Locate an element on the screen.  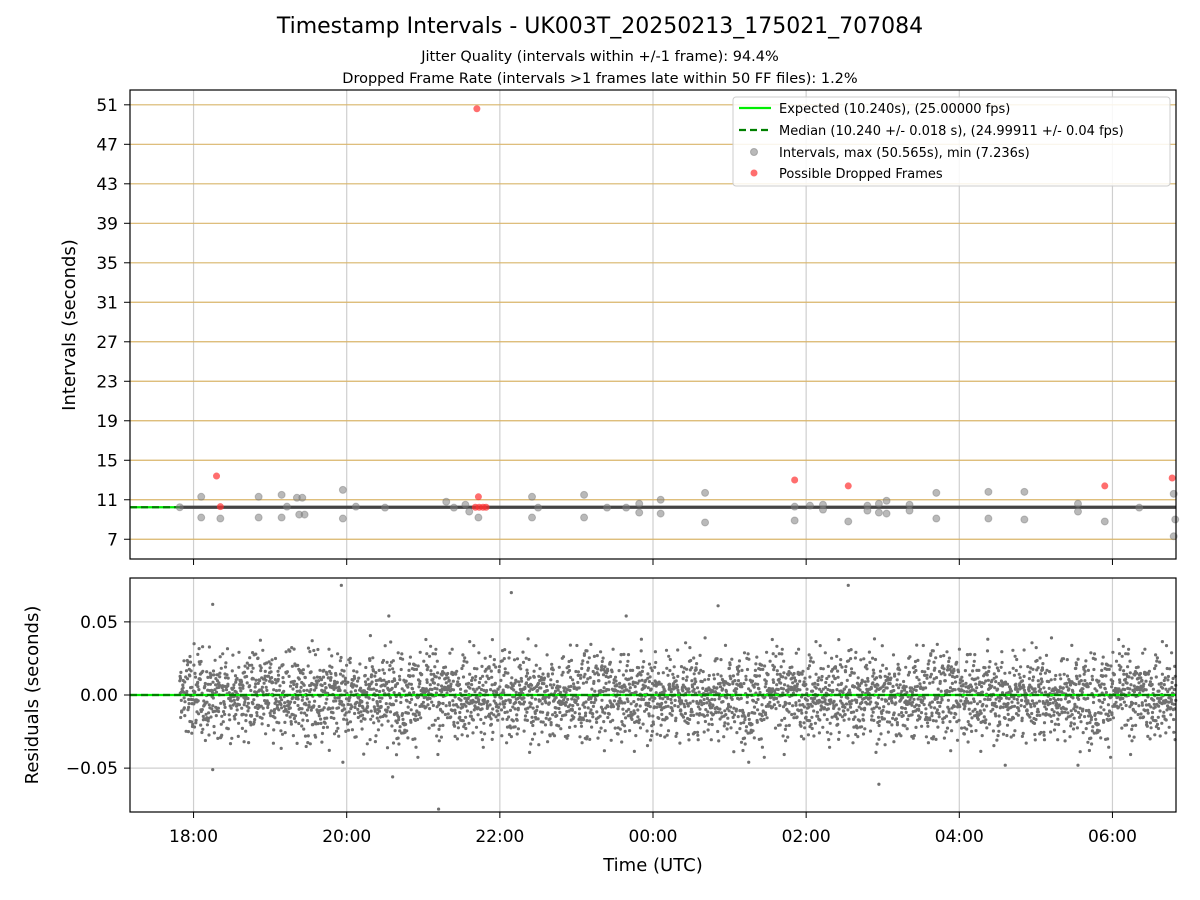
residual-outlier-point is located at coordinates (438, 809).